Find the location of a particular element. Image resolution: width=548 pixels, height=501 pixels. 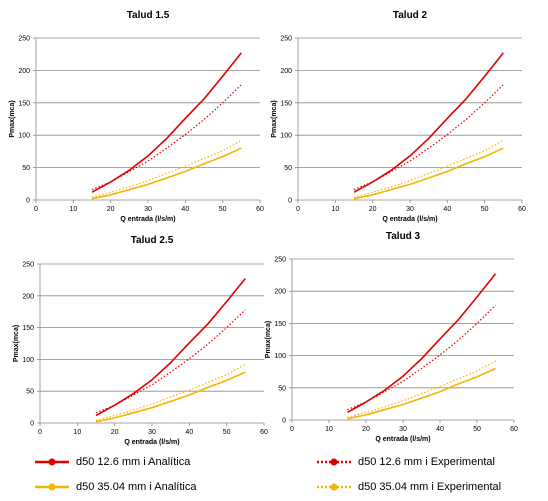

chart-title: Talud 2.5 is located at coordinates (152, 240).